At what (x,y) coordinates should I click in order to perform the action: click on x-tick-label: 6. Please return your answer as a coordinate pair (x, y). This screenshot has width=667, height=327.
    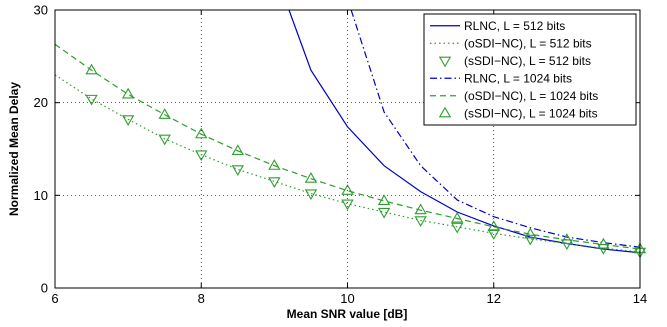
    Looking at the image, I should click on (54, 298).